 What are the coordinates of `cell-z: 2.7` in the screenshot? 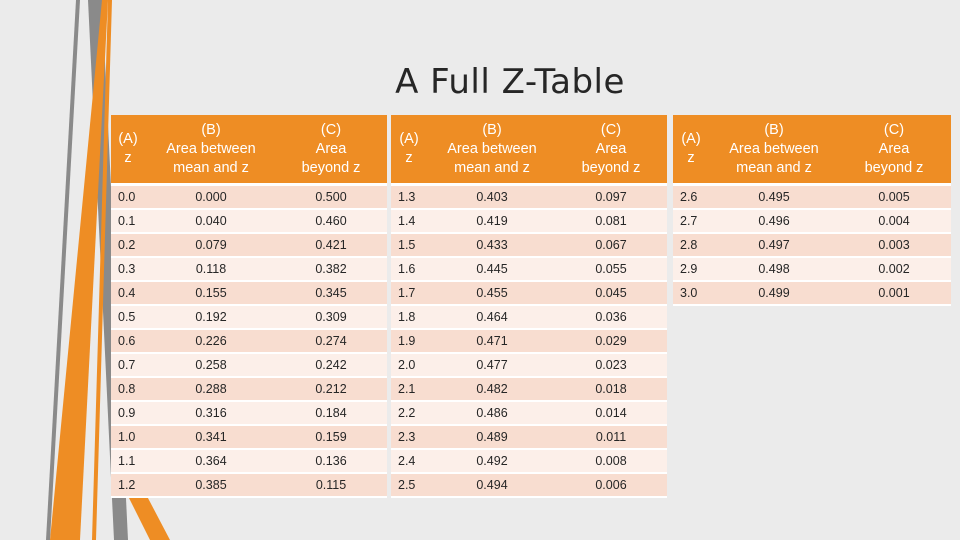 It's located at (692, 222).